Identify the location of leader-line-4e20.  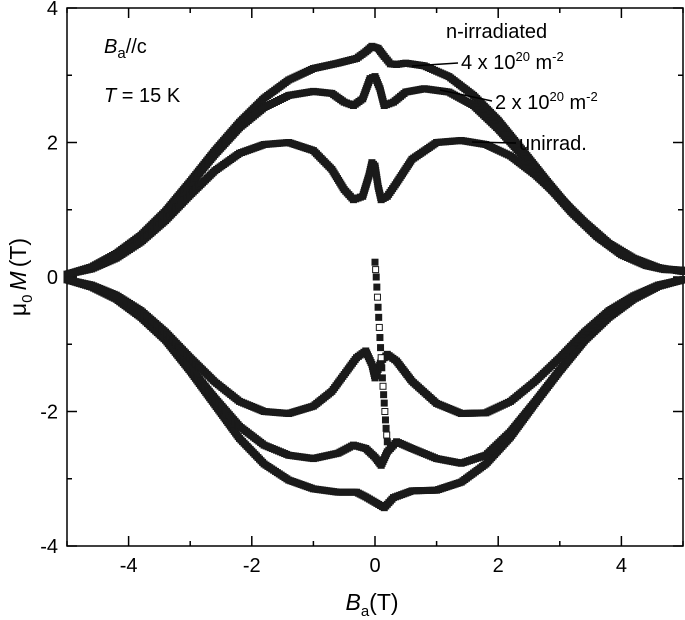
(435, 64).